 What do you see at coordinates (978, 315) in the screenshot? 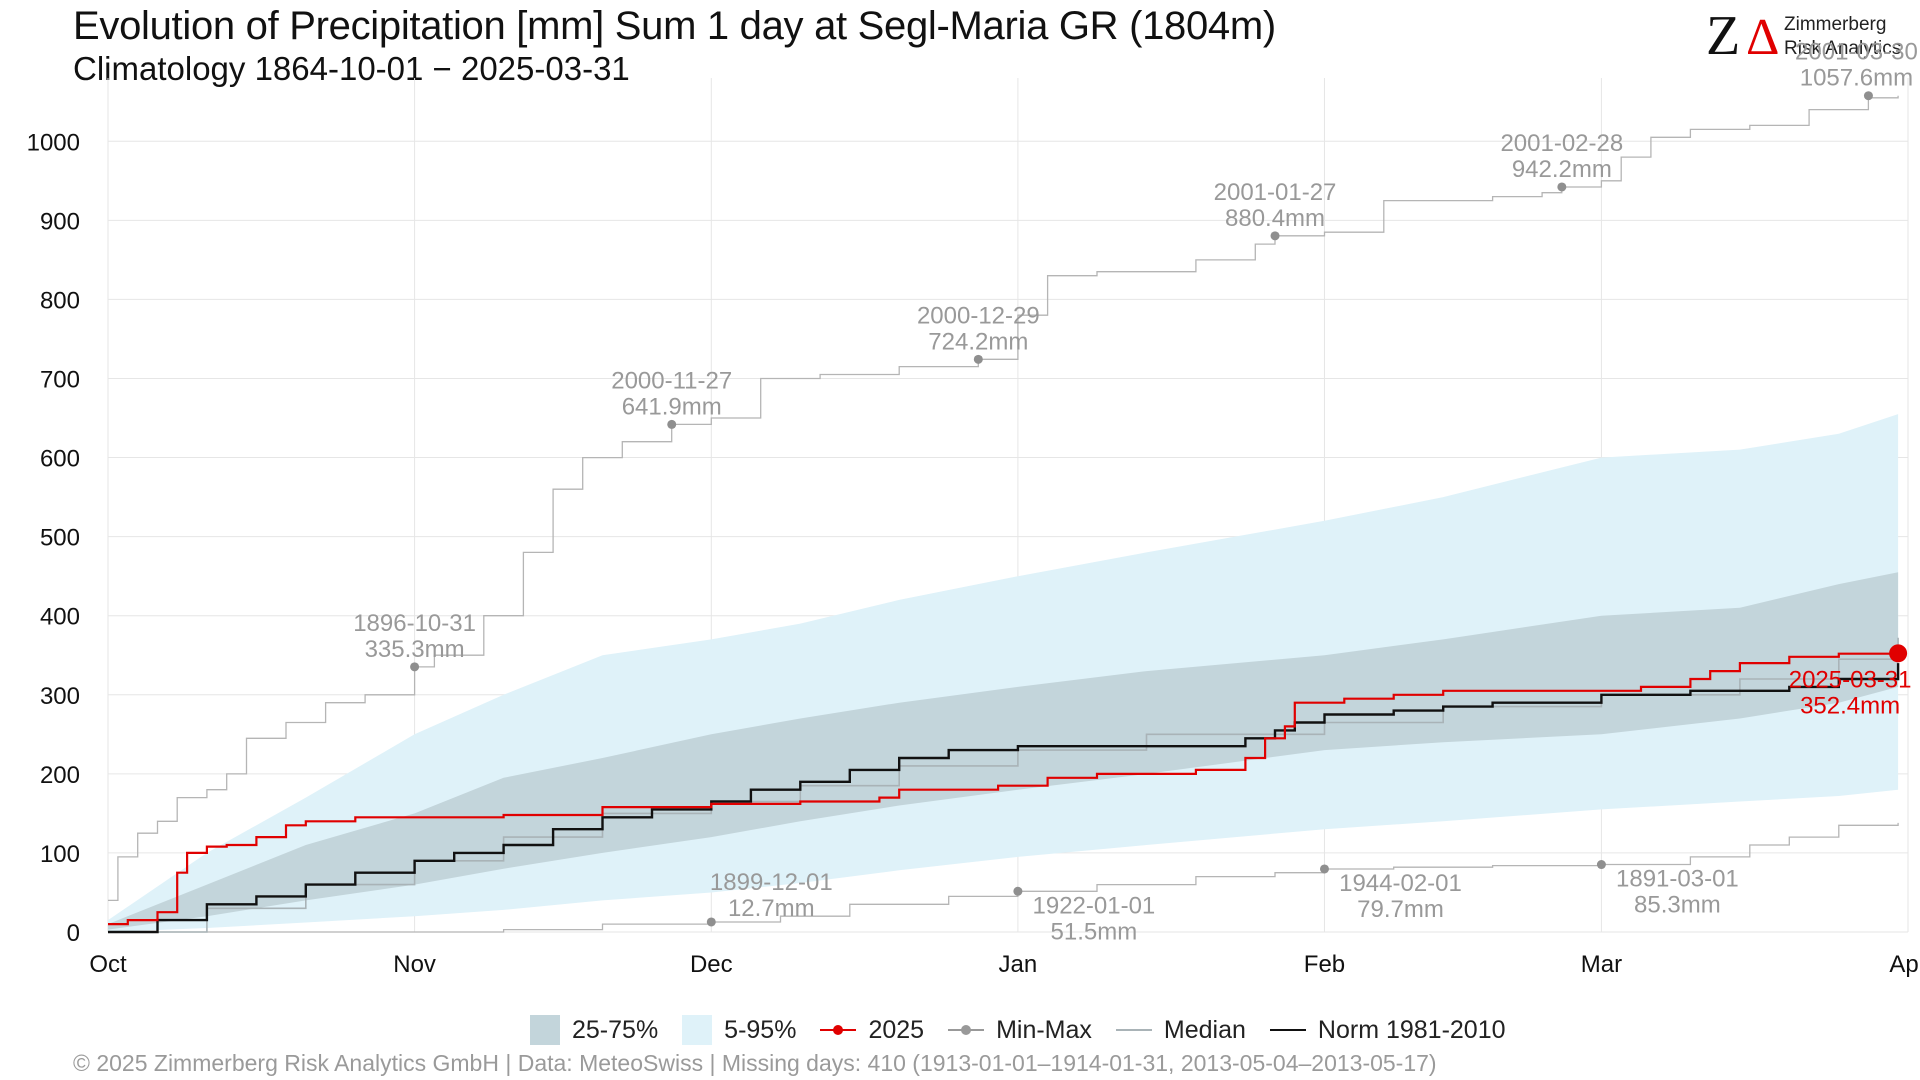
I see `annotation-date: 2000-12-29` at bounding box center [978, 315].